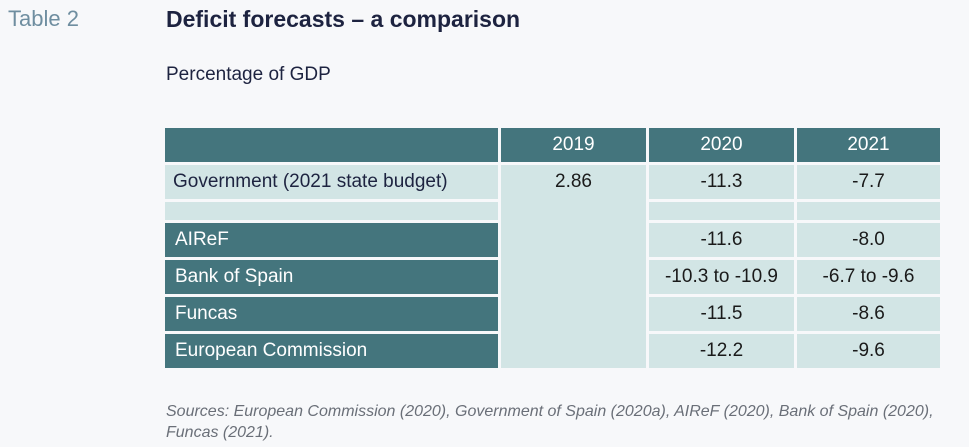  I want to click on government-2020-value: -11.3, so click(721, 182).